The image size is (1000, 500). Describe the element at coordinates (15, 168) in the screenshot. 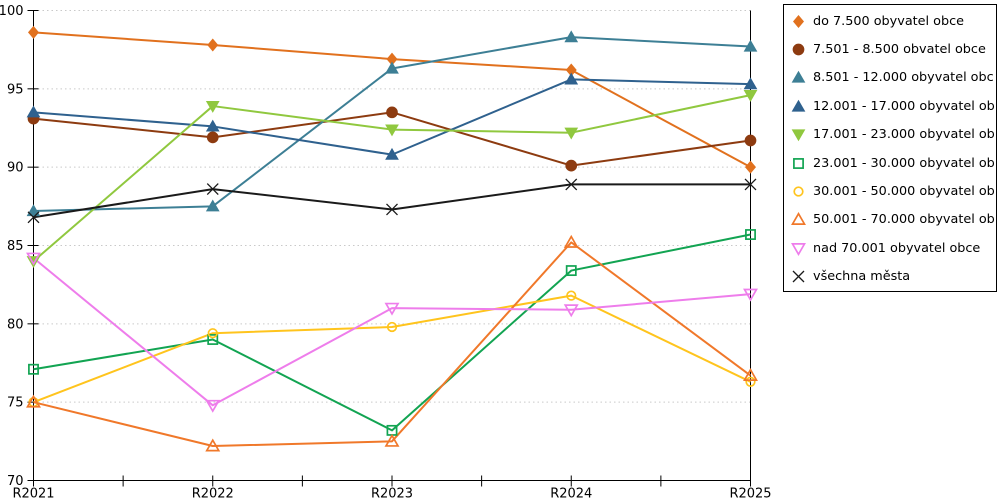

I see `y-axis-label: 90` at that location.